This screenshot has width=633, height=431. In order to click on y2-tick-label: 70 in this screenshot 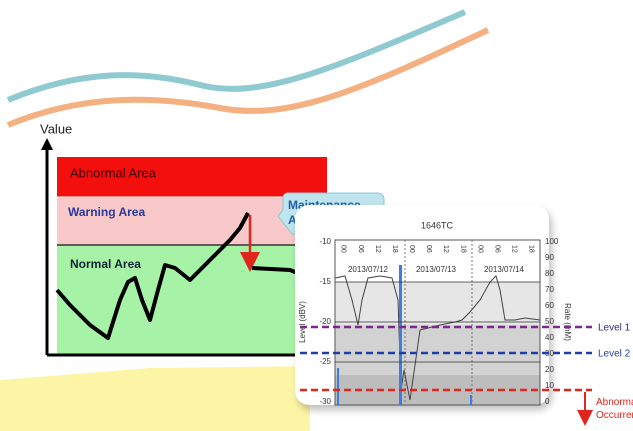, I will do `click(549, 289)`.